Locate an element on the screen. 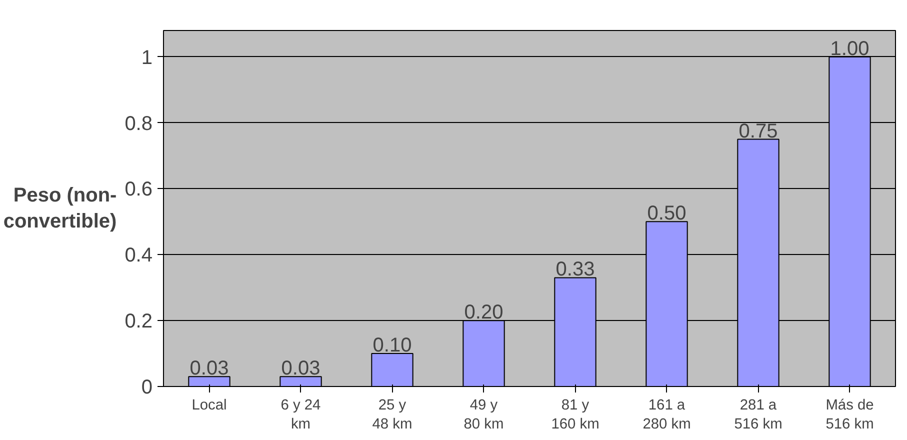 The width and height of the screenshot is (907, 440). x-tick-label: 161 a 280 km is located at coordinates (666, 415).